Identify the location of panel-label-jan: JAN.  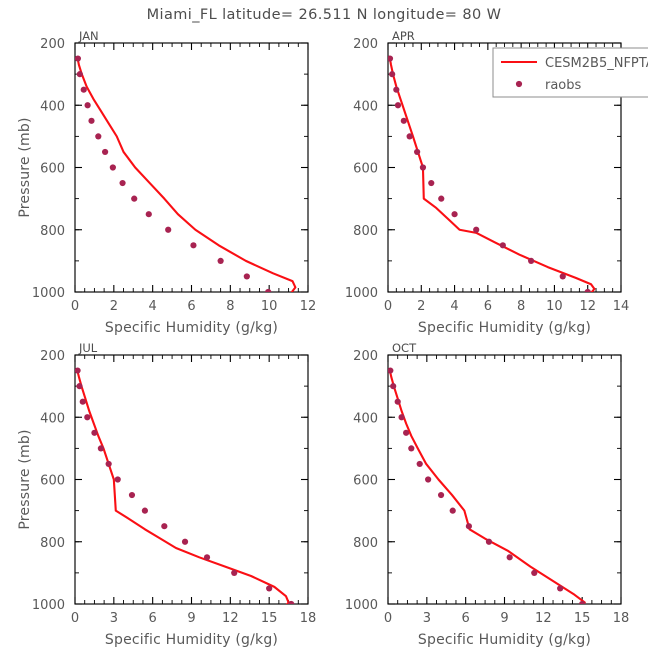
(88, 36).